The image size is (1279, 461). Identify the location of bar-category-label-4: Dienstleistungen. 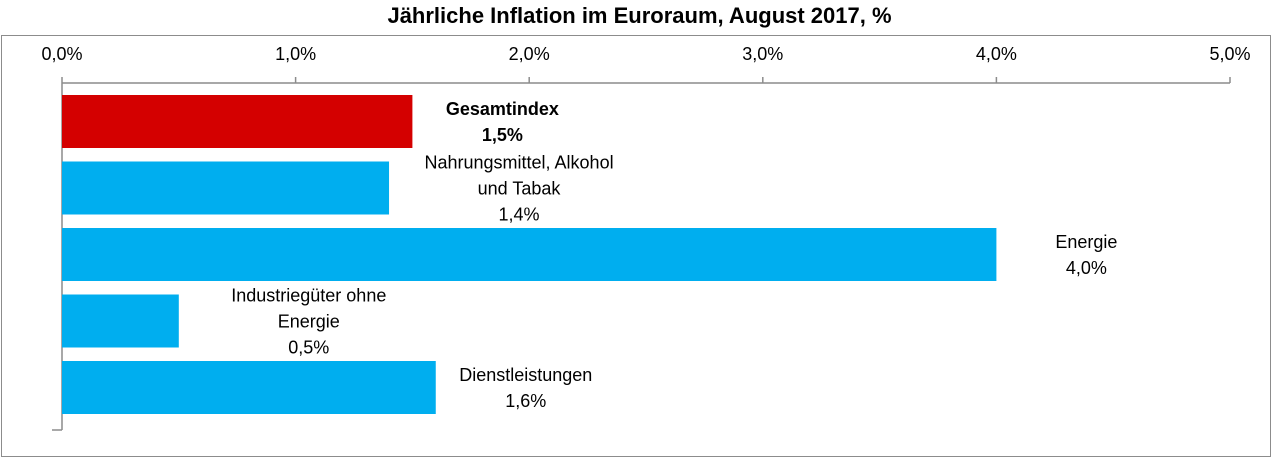
(525, 375).